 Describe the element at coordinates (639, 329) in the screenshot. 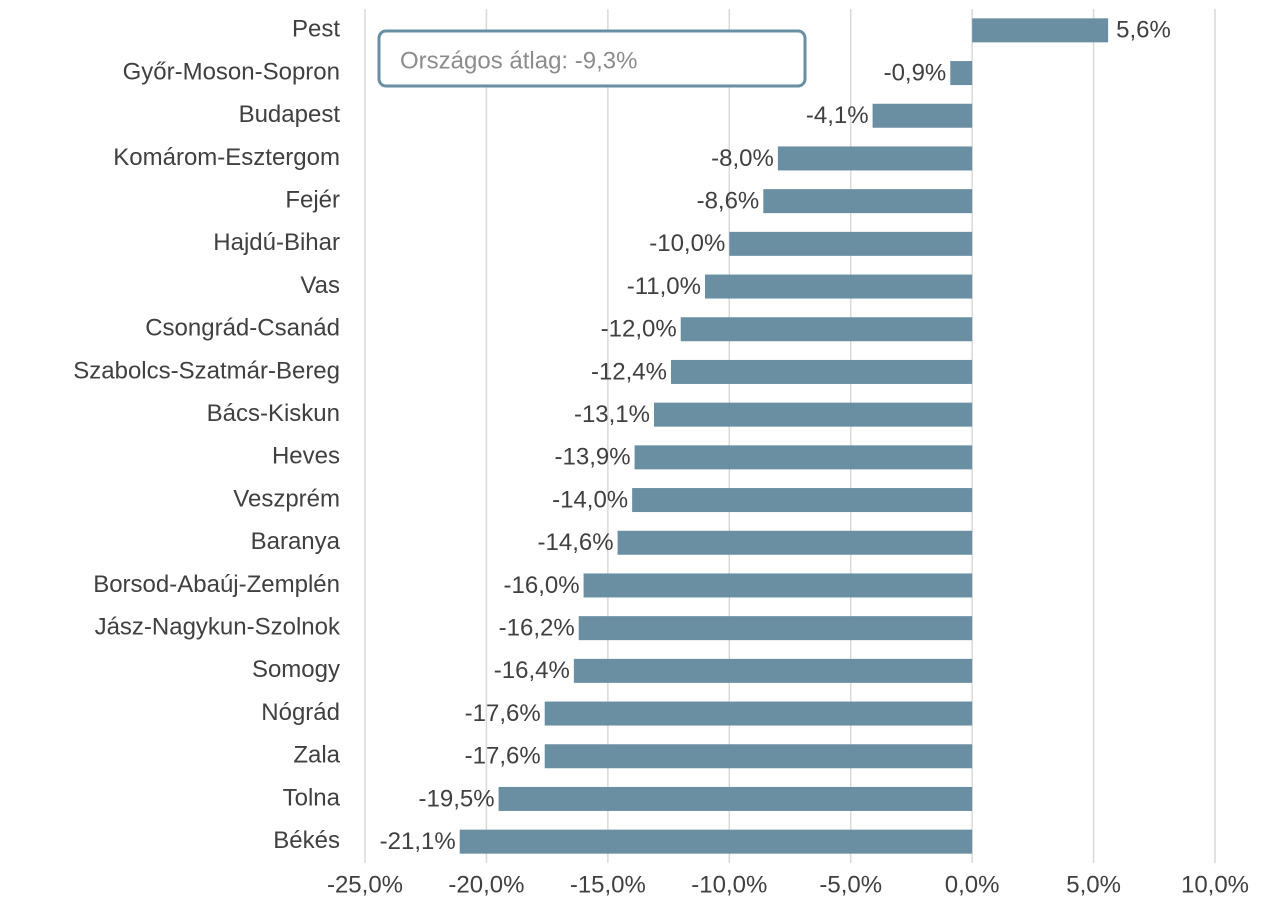

I see `value-label: -12,0%` at that location.